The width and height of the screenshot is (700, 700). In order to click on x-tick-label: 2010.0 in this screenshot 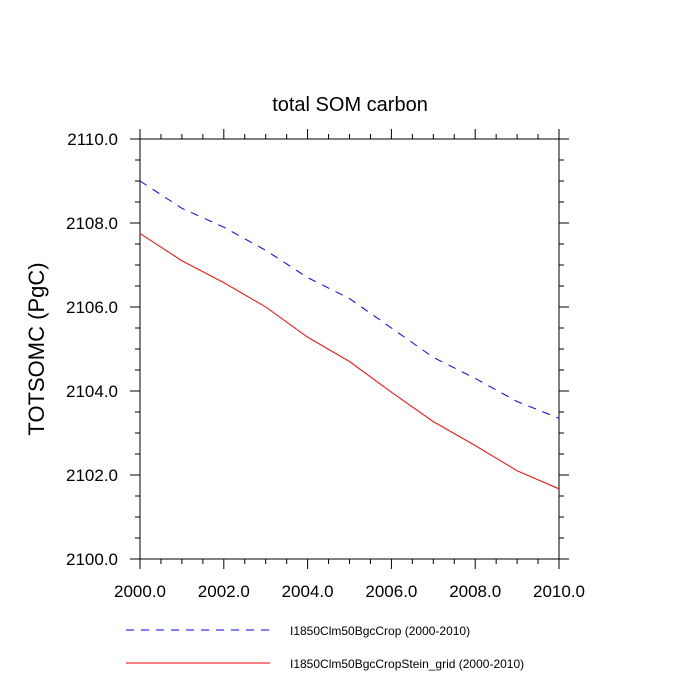, I will do `click(559, 591)`.